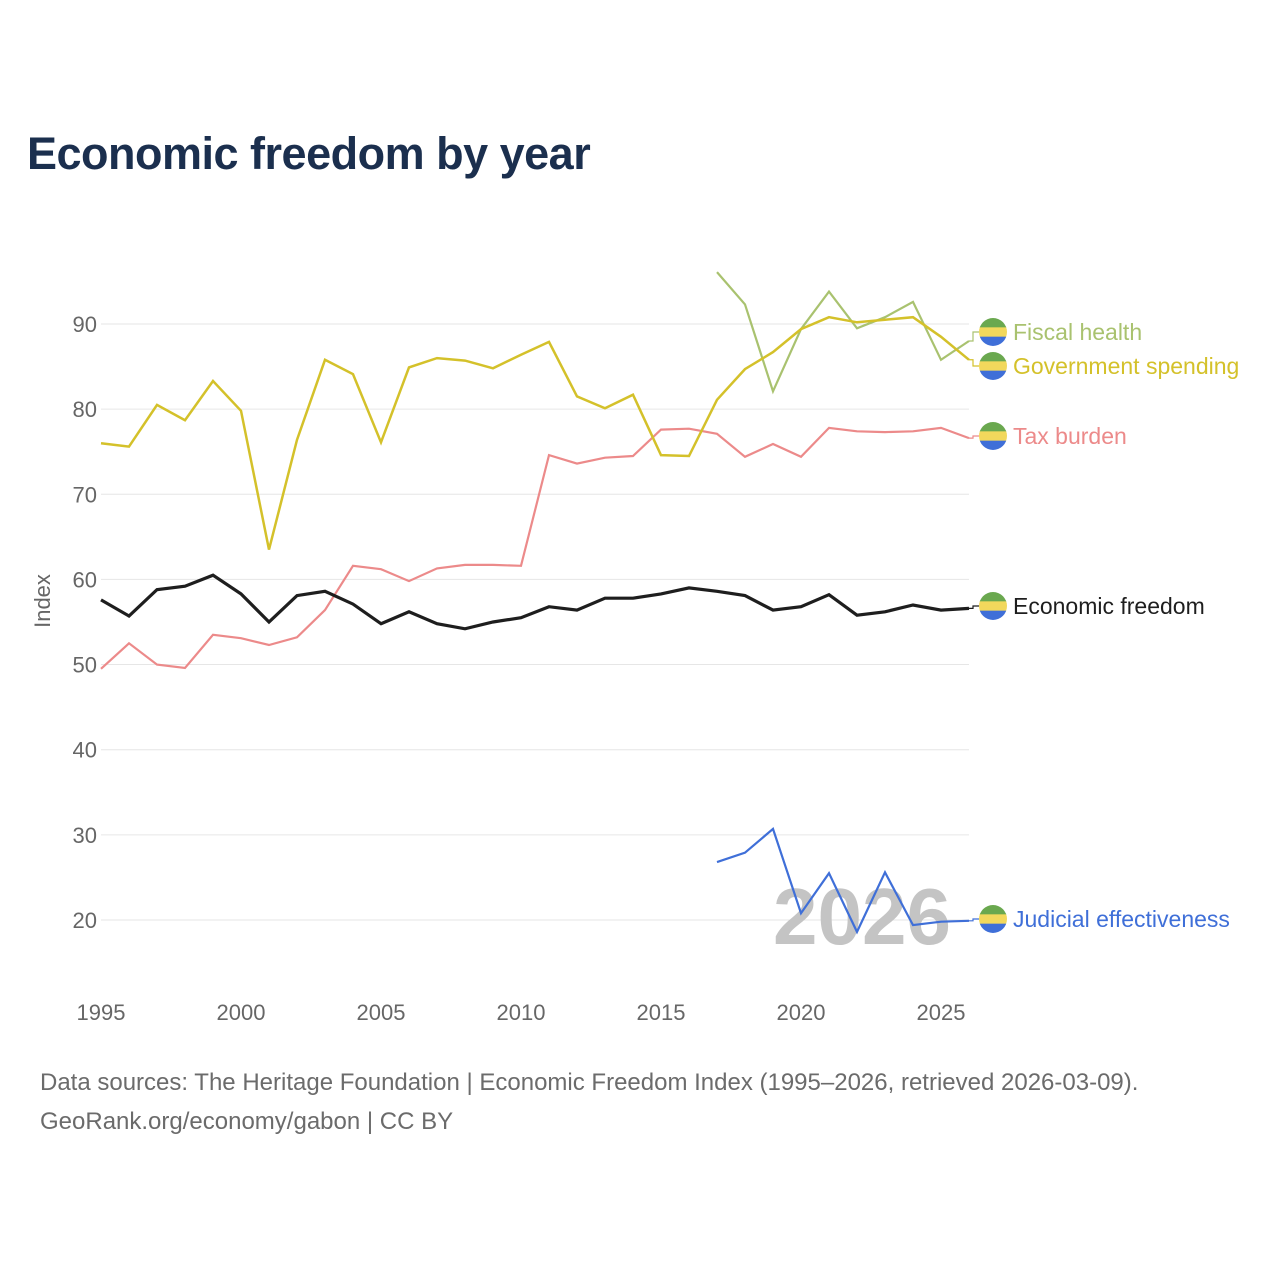  Describe the element at coordinates (85, 324) in the screenshot. I see `y-tick-label: 90` at that location.